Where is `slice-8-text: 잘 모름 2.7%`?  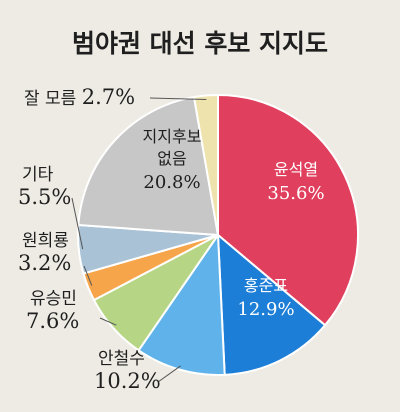
slice-8-text: 잘 모름 2.7% is located at coordinates (79, 97).